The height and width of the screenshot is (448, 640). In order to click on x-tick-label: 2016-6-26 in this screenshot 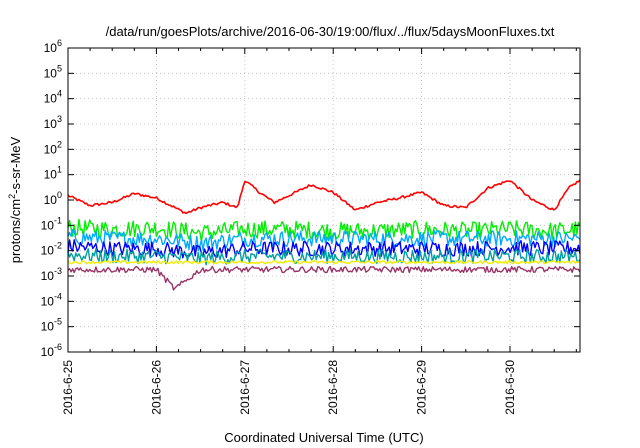, I will do `click(156, 387)`.